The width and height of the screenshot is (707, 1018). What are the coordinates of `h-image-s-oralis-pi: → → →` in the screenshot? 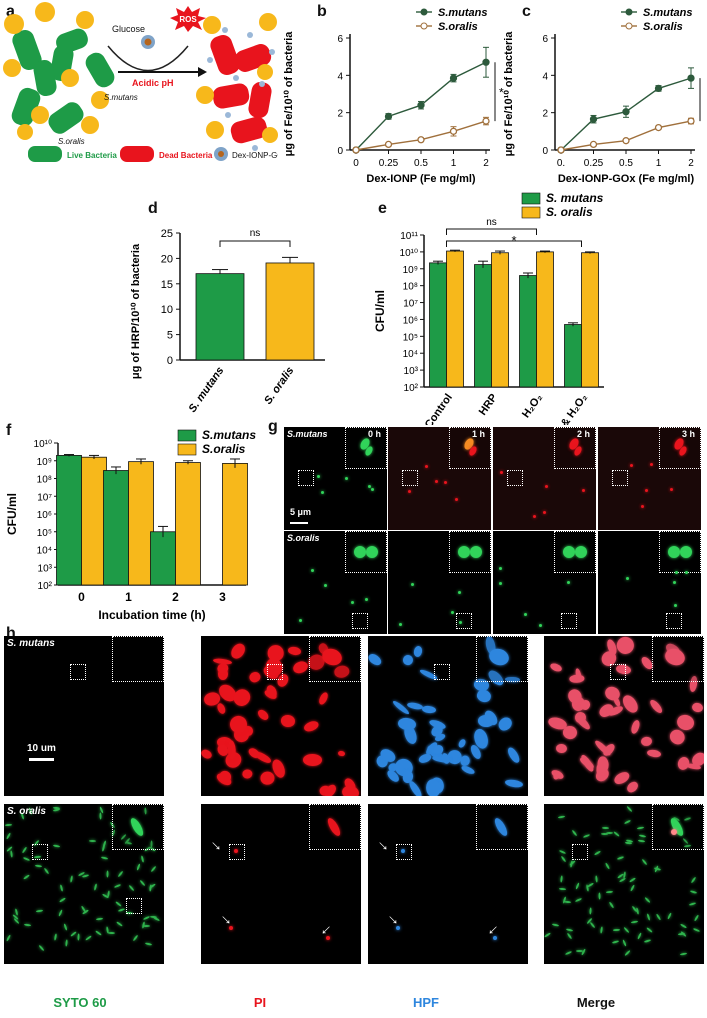 It's located at (281, 884).